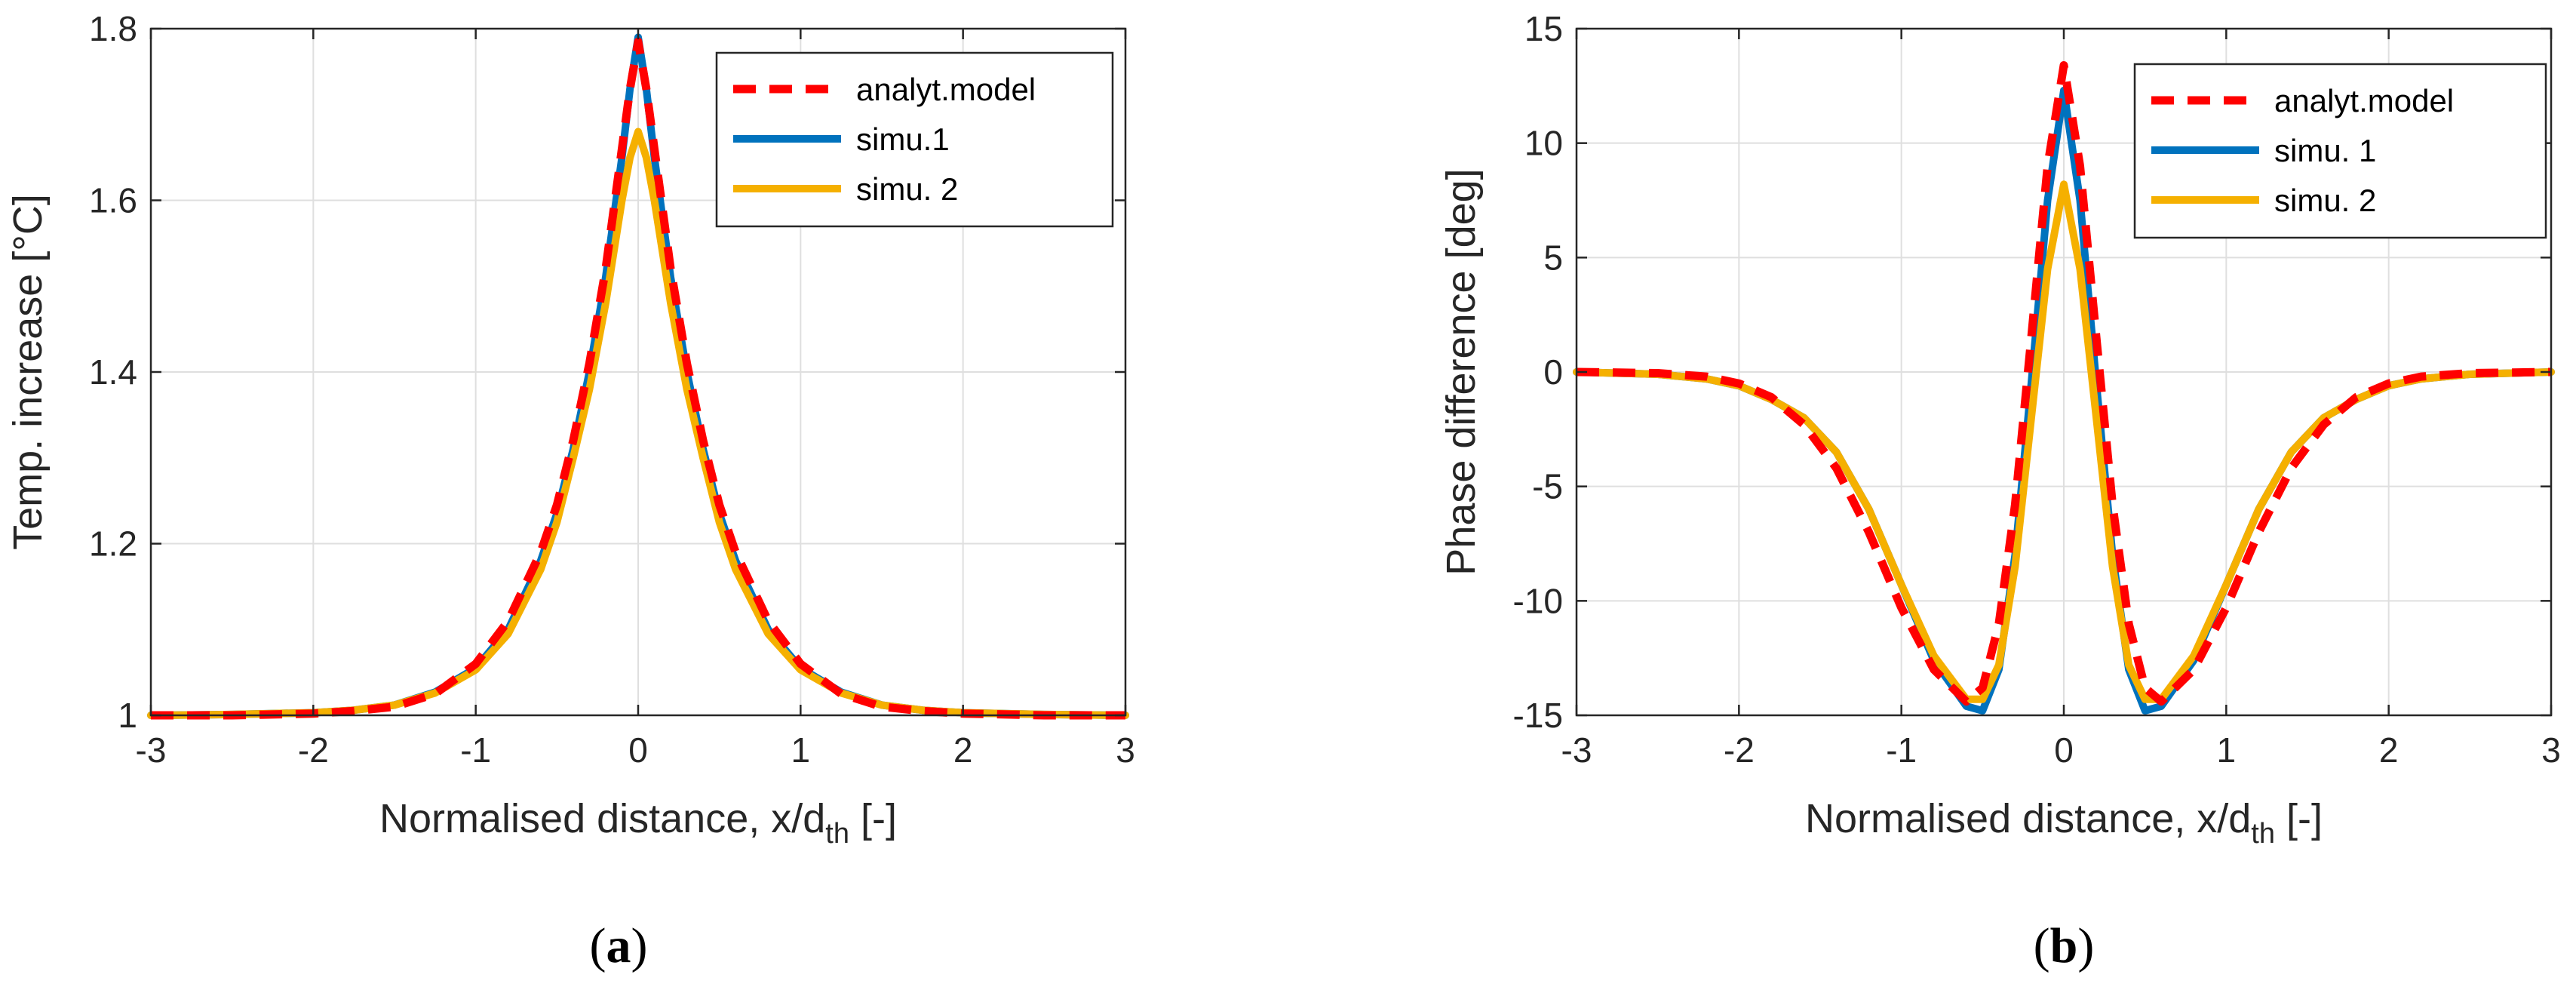 This screenshot has width=2576, height=996. I want to click on y-axis-label: Phase difference [deg], so click(1461, 371).